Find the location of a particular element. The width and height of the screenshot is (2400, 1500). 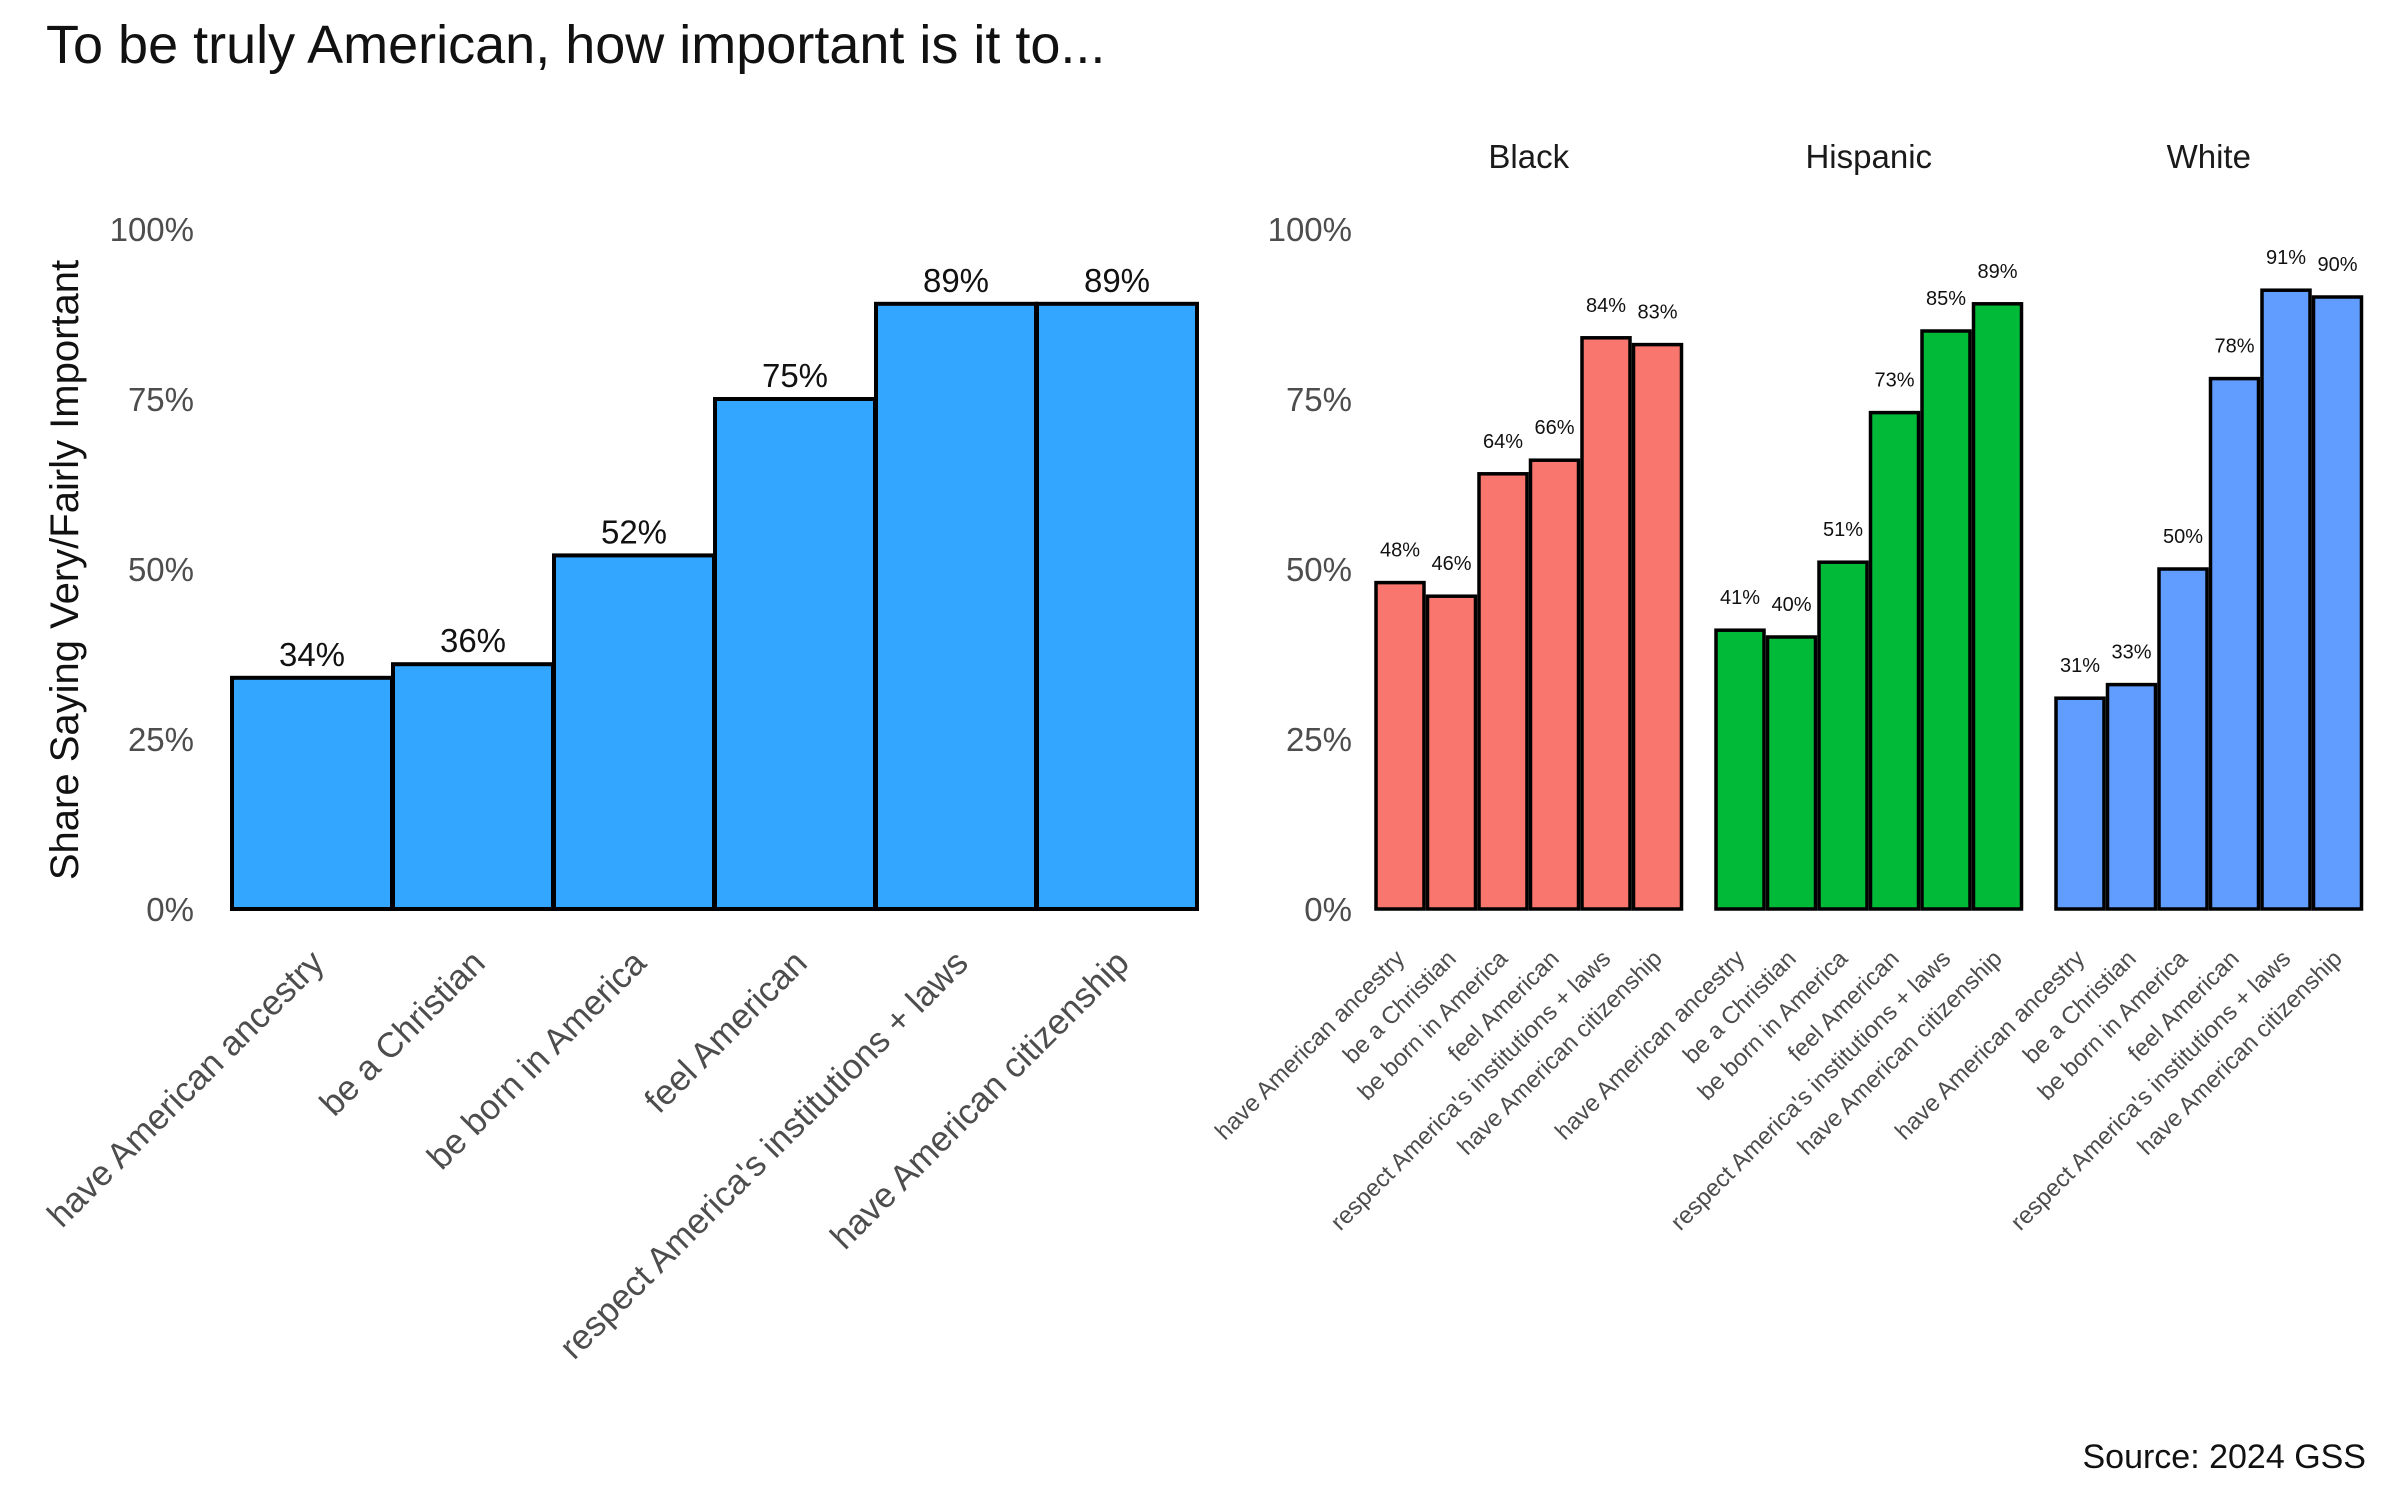

x-tick-label: feel American is located at coordinates (726, 1032).